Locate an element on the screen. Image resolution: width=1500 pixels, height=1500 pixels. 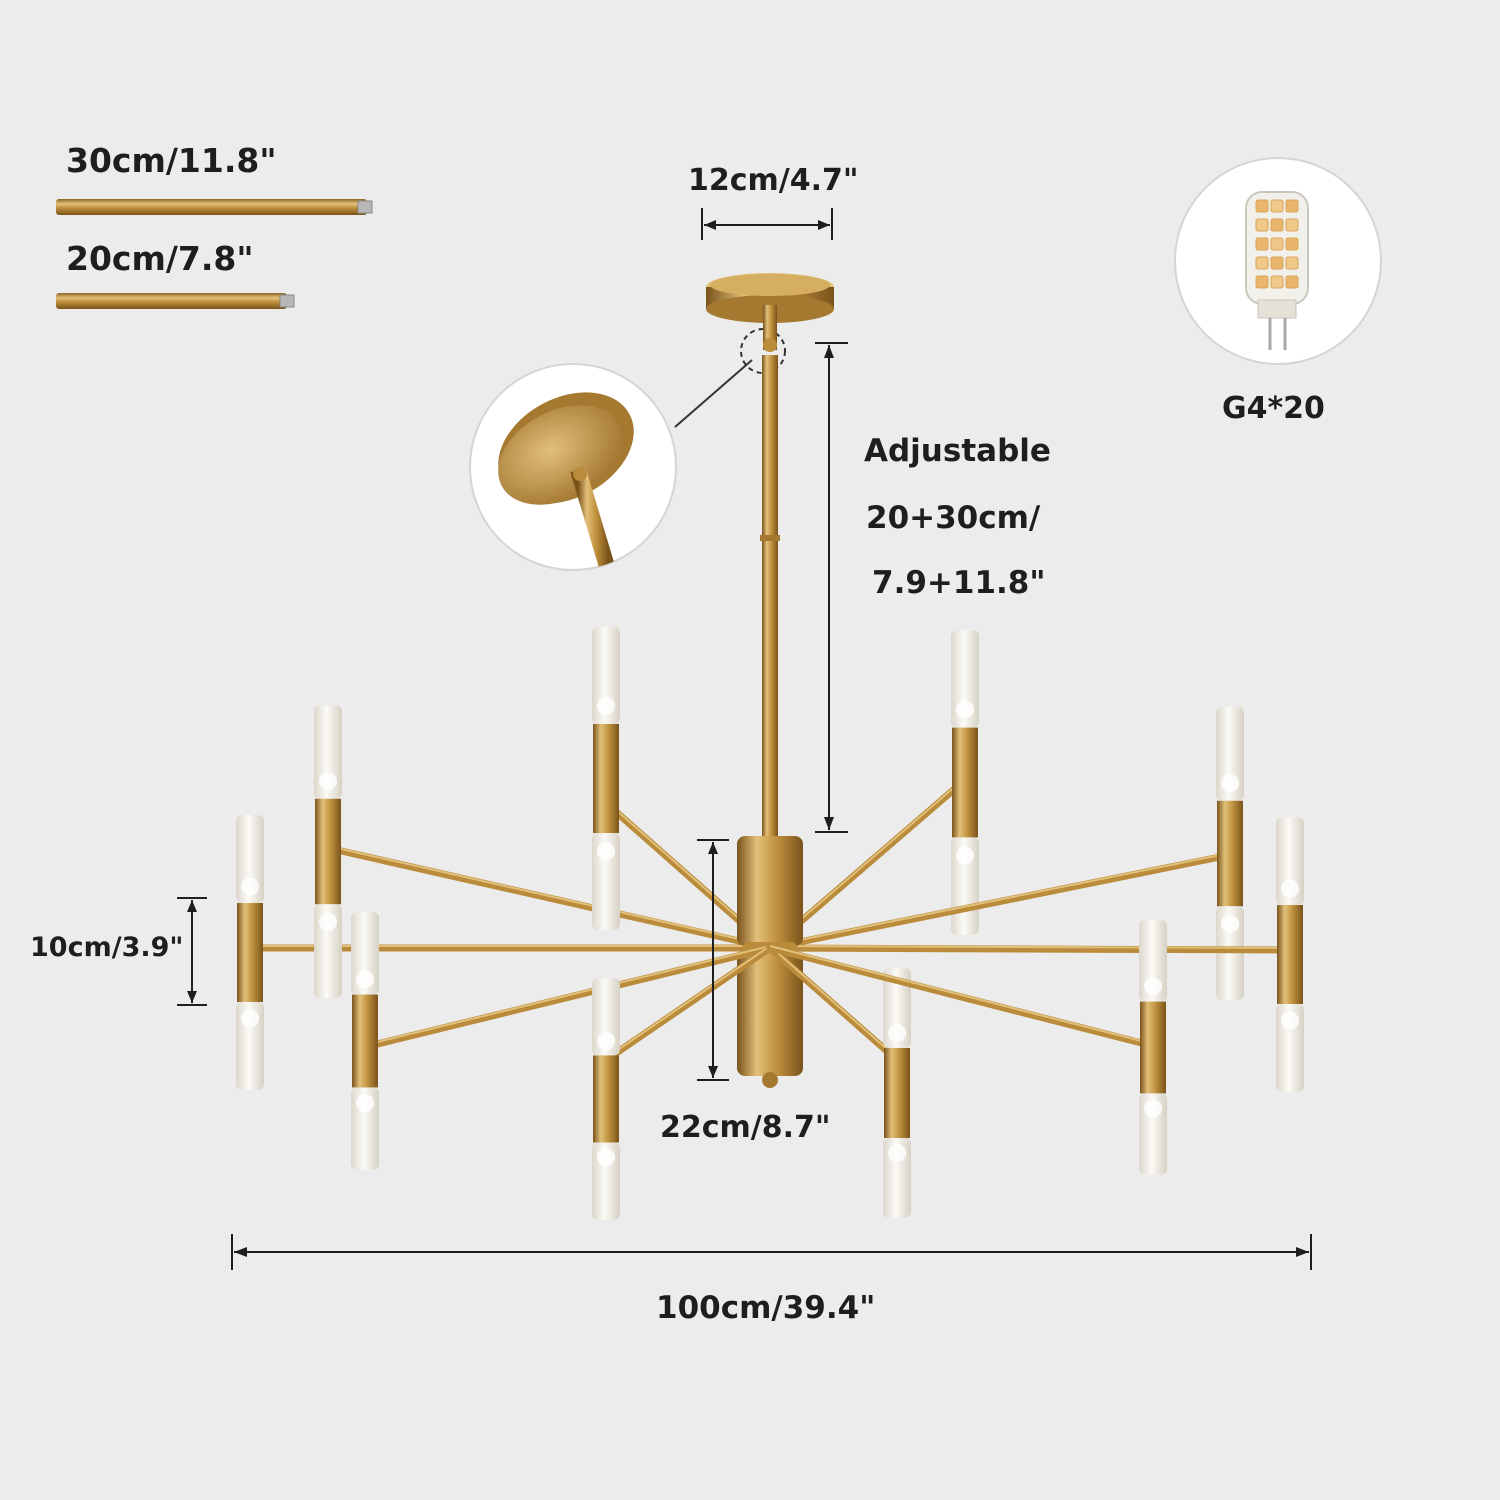
chandelier-front-arms is located at coordinates (759, 1066).